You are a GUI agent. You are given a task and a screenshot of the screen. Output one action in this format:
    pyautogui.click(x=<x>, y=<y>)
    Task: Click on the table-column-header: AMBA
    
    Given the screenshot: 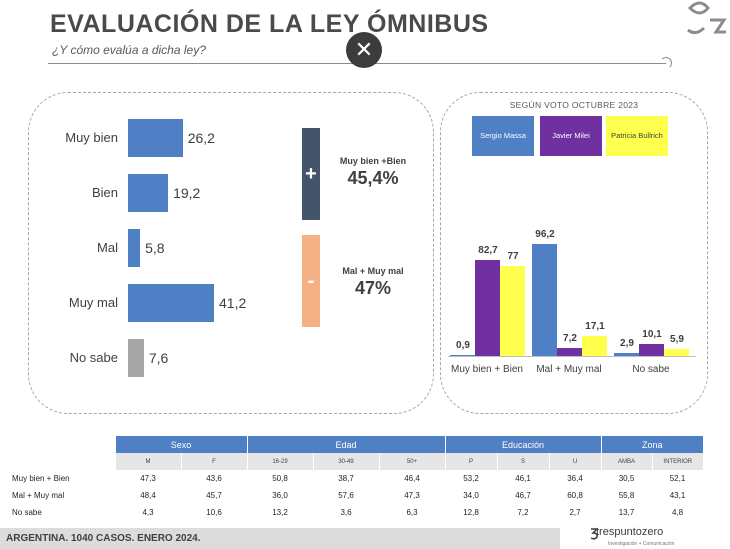 What is the action you would take?
    pyautogui.click(x=626, y=461)
    